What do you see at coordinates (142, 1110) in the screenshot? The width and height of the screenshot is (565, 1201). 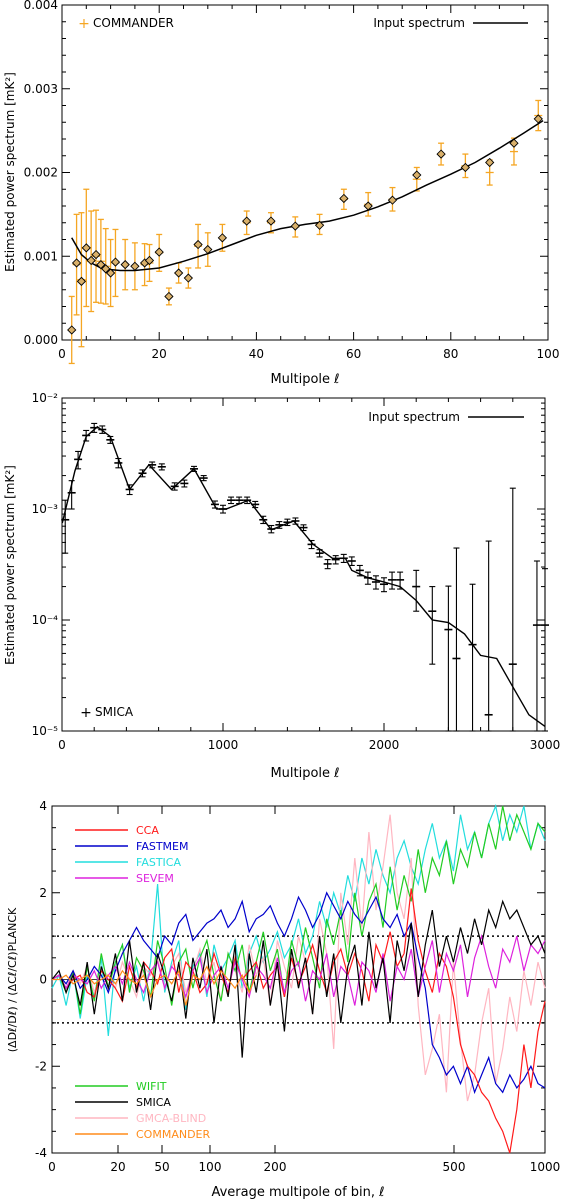 I see `legend-bottom: WIFIT SMICA GMCA-BLIND COMMANDER` at bounding box center [142, 1110].